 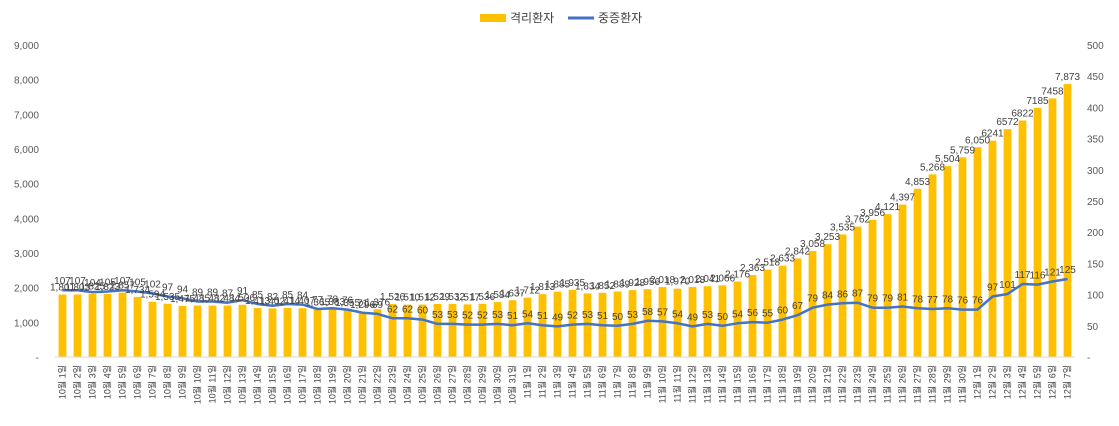 What do you see at coordinates (362, 305) in the screenshot?
I see `bar-data-label: 1,296` at bounding box center [362, 305].